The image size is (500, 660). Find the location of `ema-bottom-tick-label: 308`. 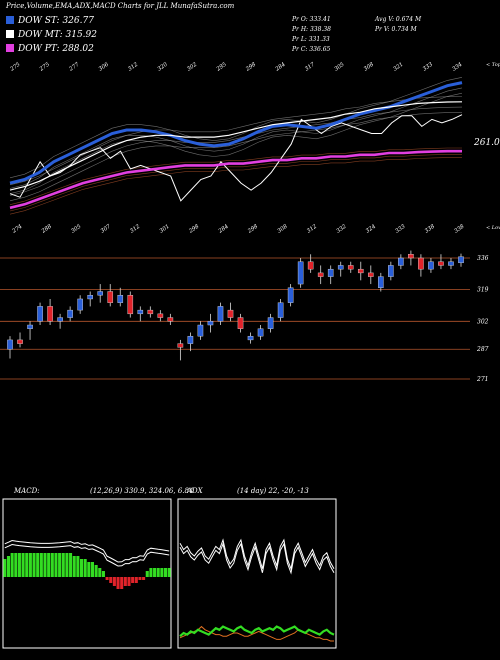

ema-bottom-tick-label: 308 is located at coordinates (283, 228).